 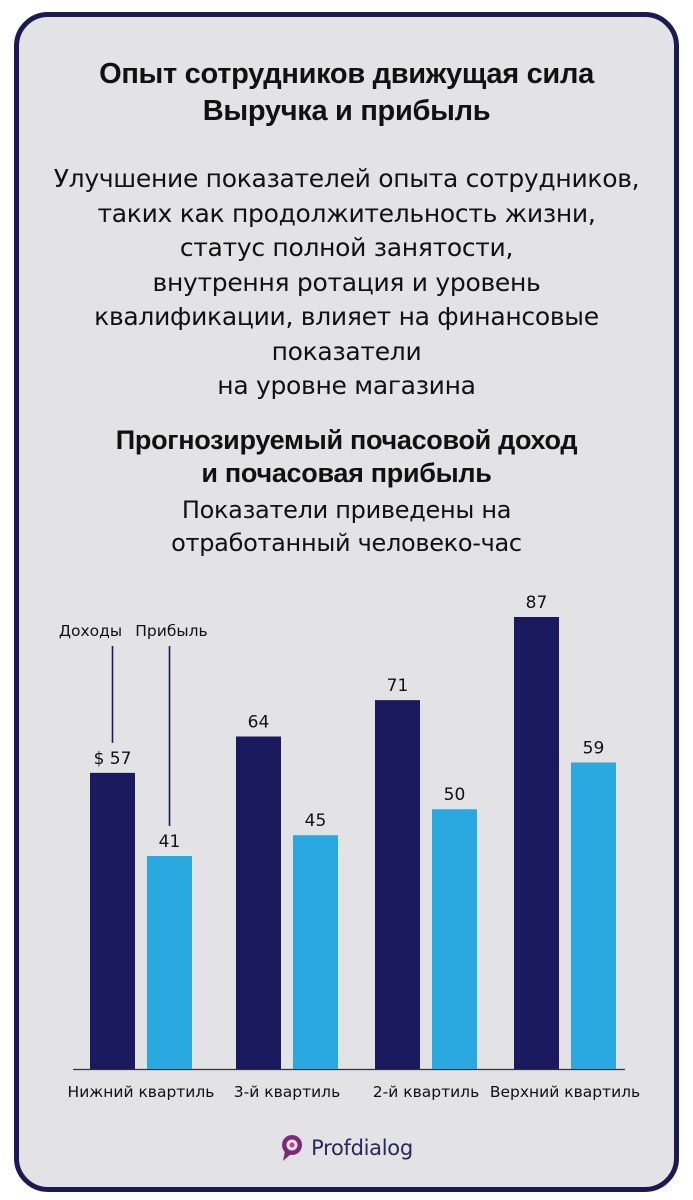 I want to click on chart-title-line: Прогнозируемый почасовой доход, so click(x=346, y=440).